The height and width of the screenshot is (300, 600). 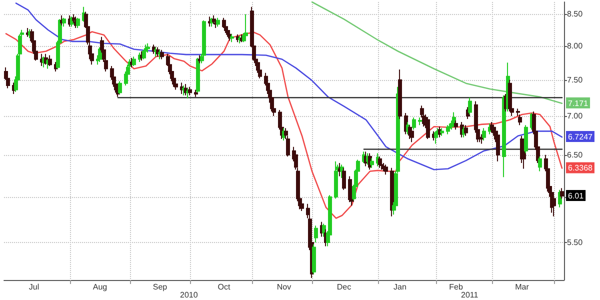 I want to click on x-tick-label: Jan, so click(x=400, y=287).